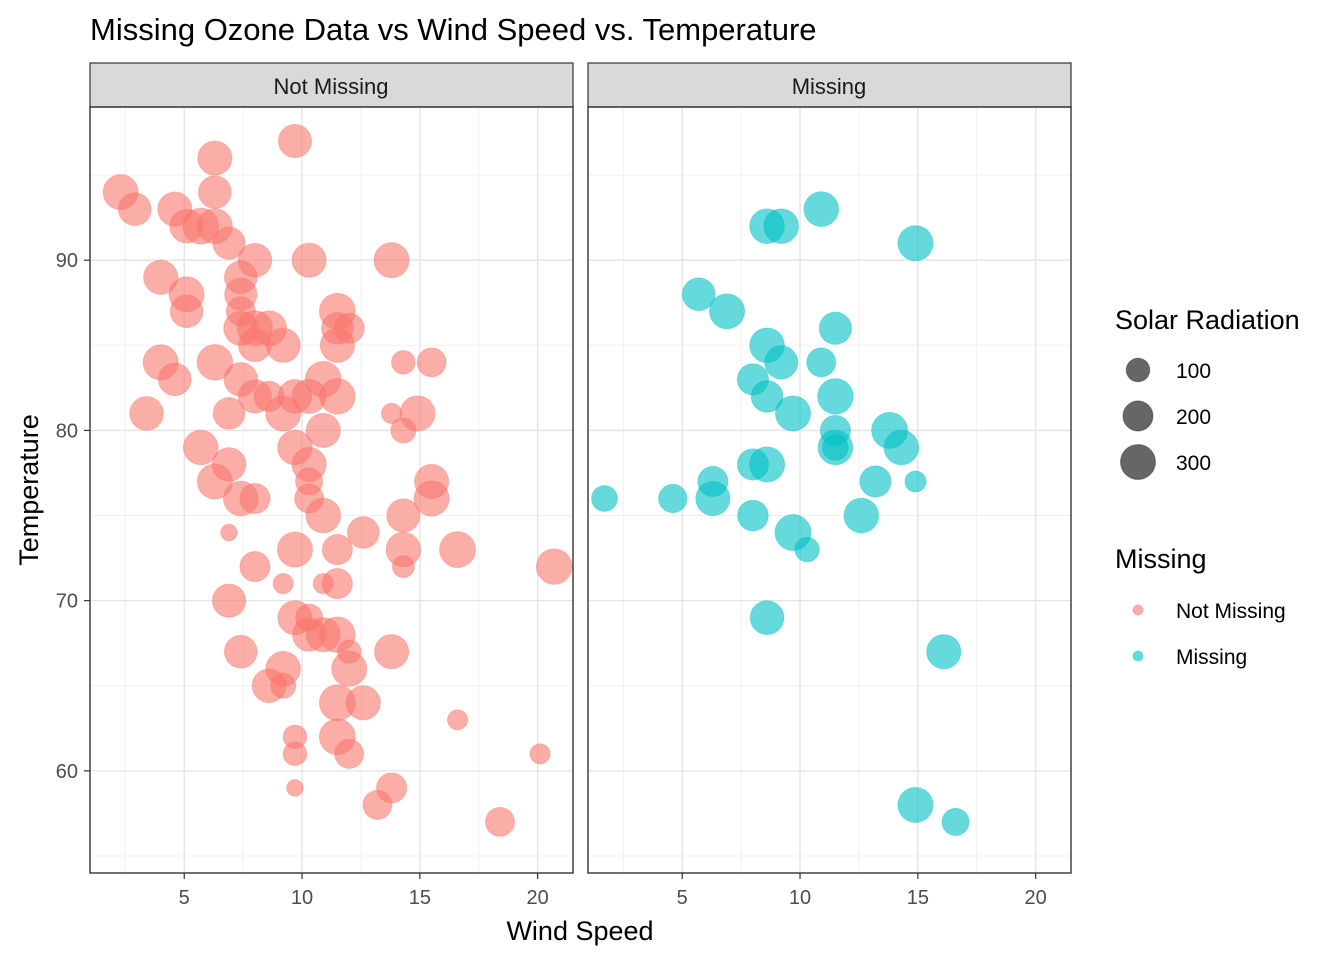  What do you see at coordinates (1193, 371) in the screenshot?
I see `size-legend-label: 100` at bounding box center [1193, 371].